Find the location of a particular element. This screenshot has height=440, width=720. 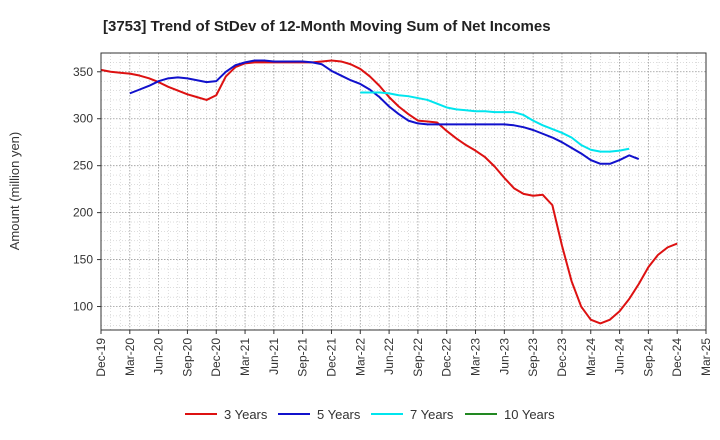

legend-label: 7 Years is located at coordinates (432, 414).